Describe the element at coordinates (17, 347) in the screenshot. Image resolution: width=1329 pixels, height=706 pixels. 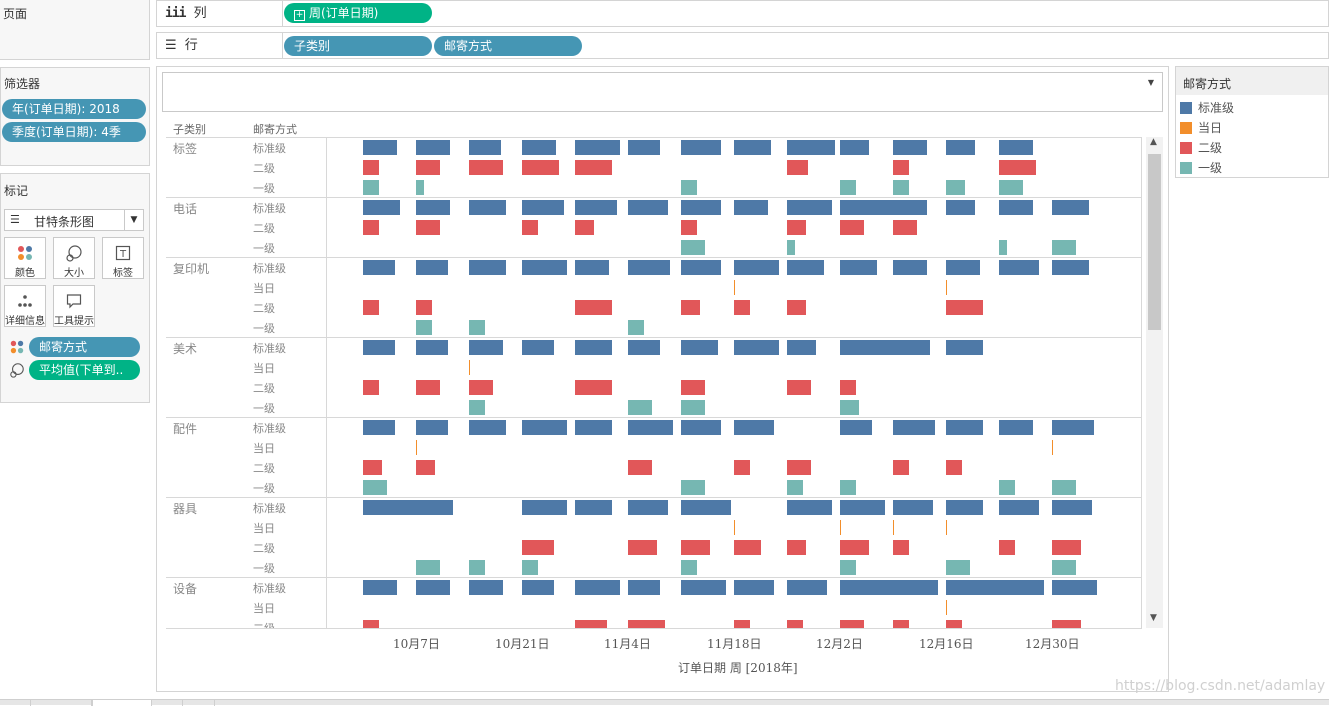
I see `color-field-icon` at that location.